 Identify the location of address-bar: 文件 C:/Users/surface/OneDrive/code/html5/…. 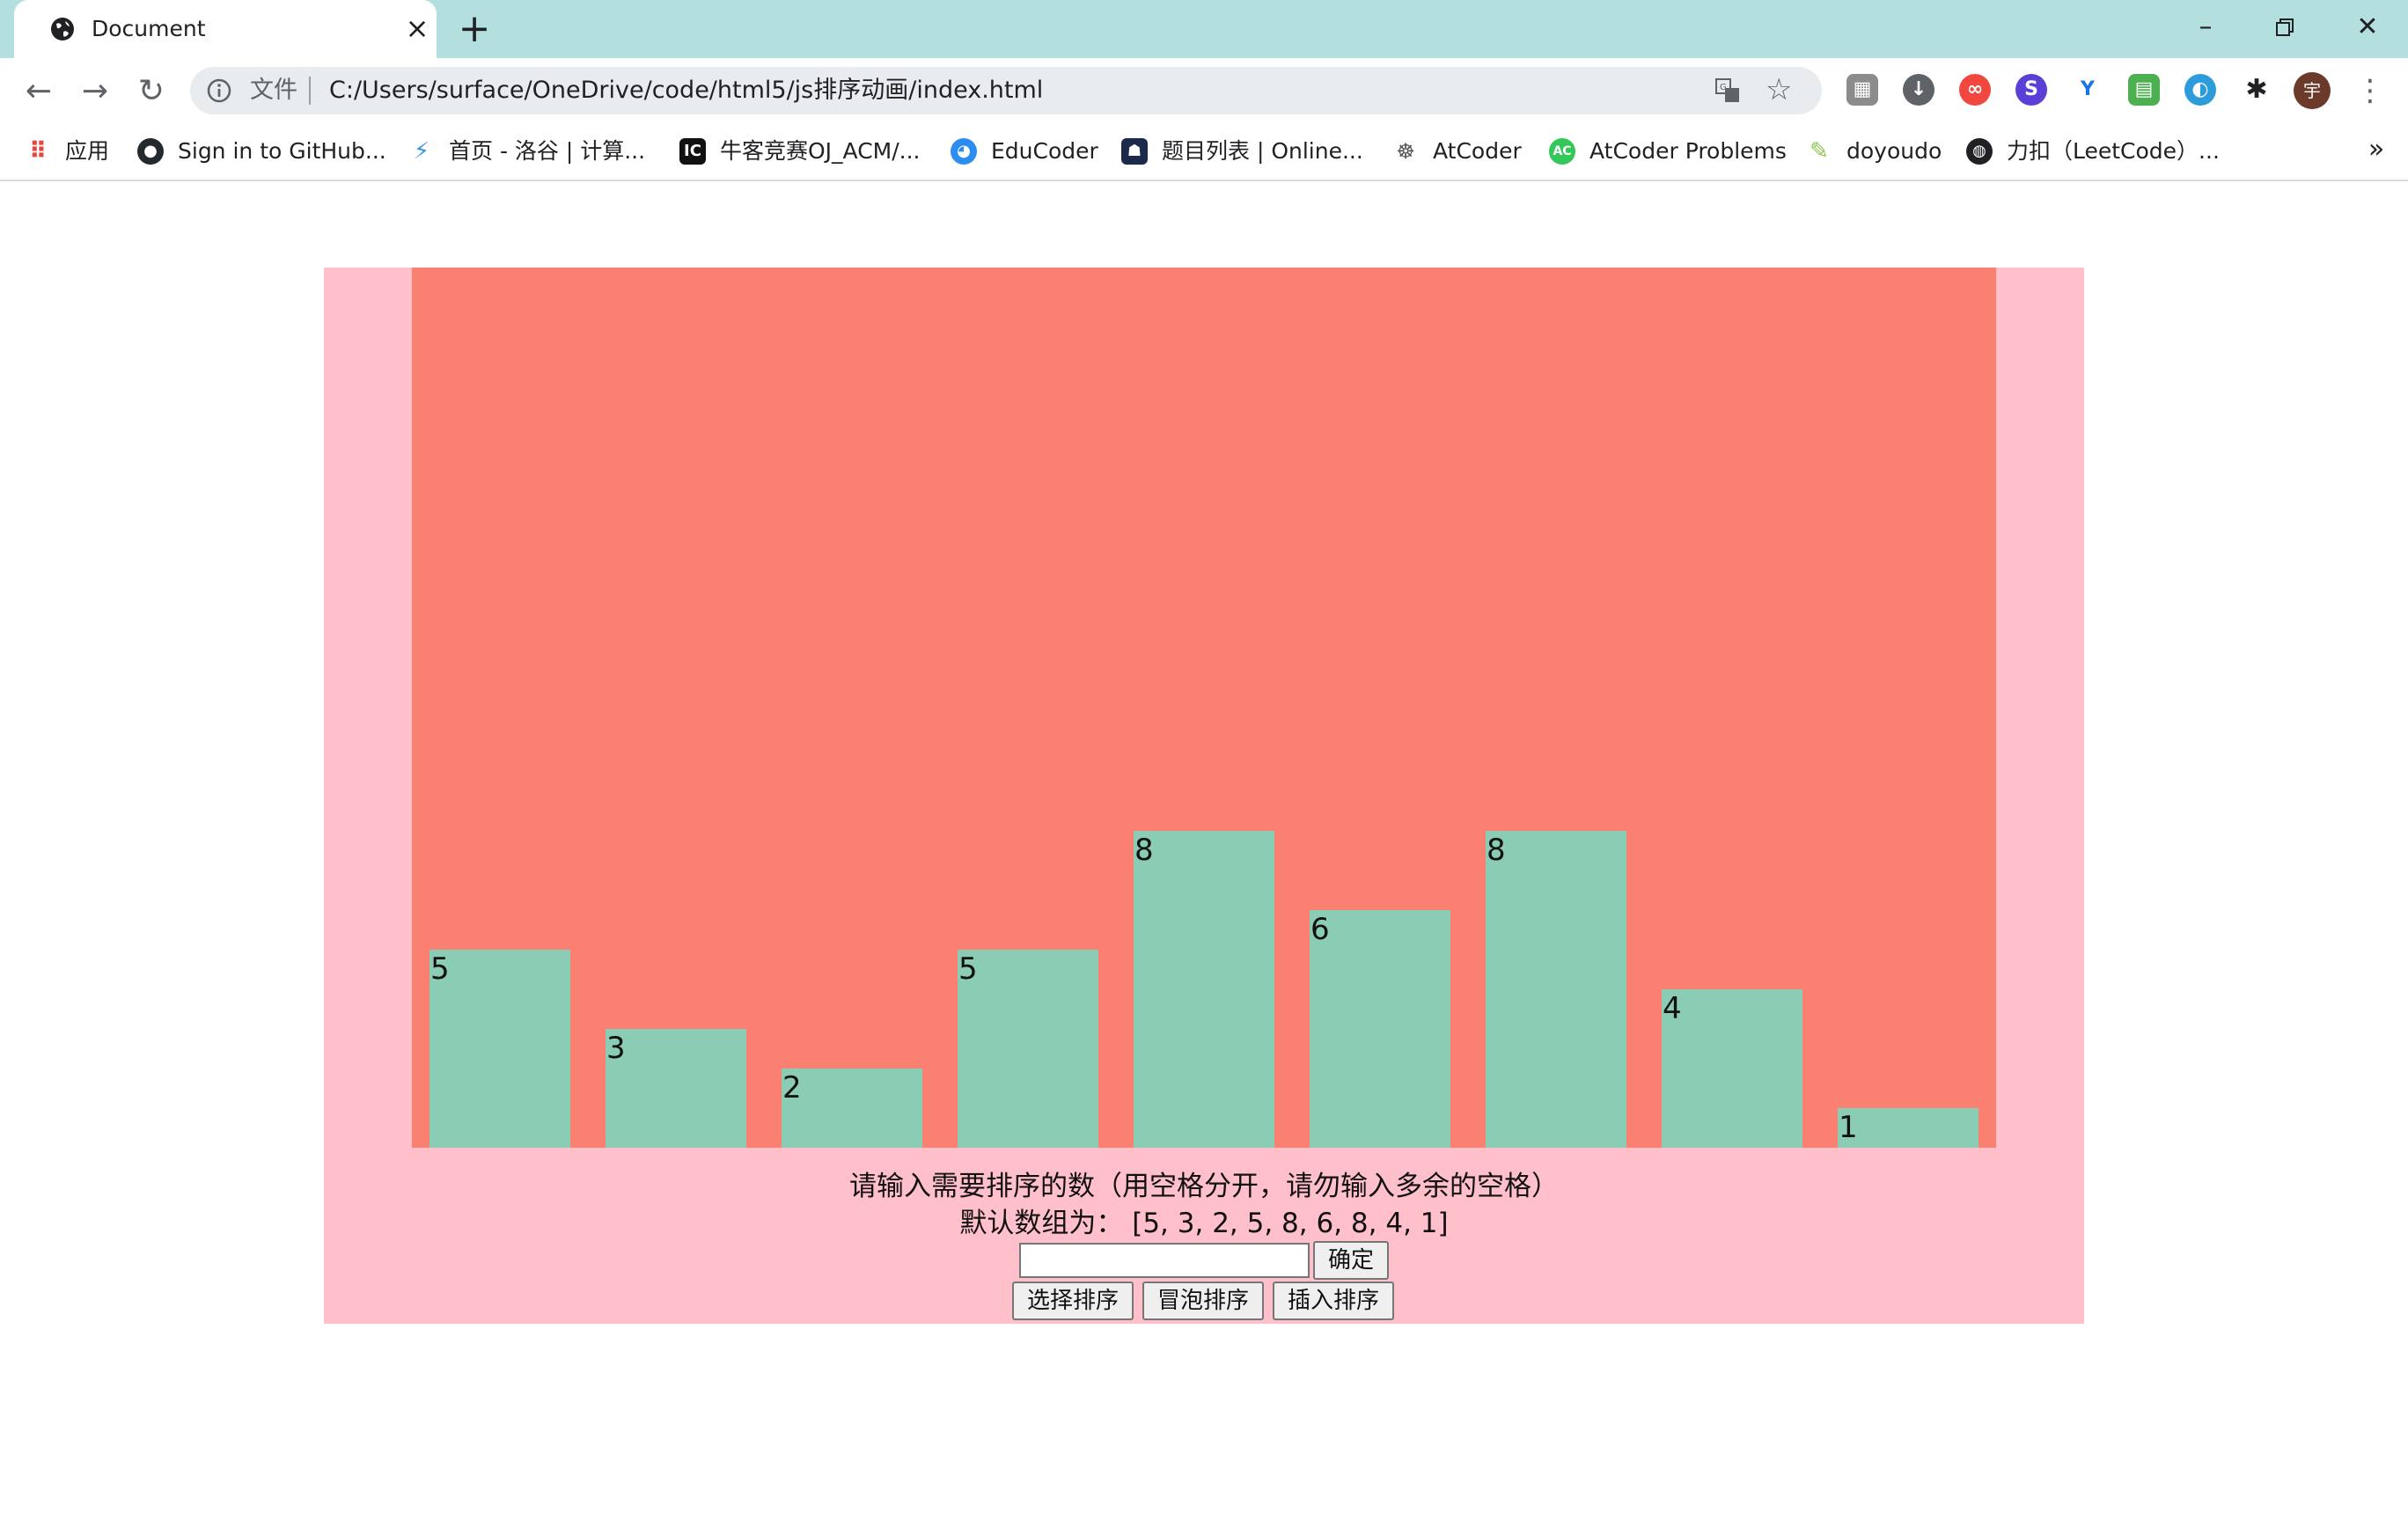
(1006, 90).